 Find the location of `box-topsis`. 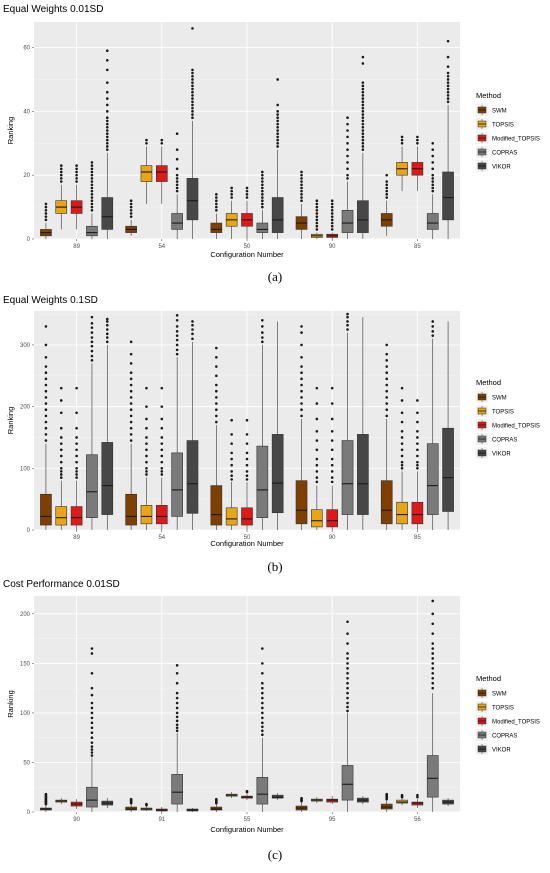

box-topsis is located at coordinates (61, 458).